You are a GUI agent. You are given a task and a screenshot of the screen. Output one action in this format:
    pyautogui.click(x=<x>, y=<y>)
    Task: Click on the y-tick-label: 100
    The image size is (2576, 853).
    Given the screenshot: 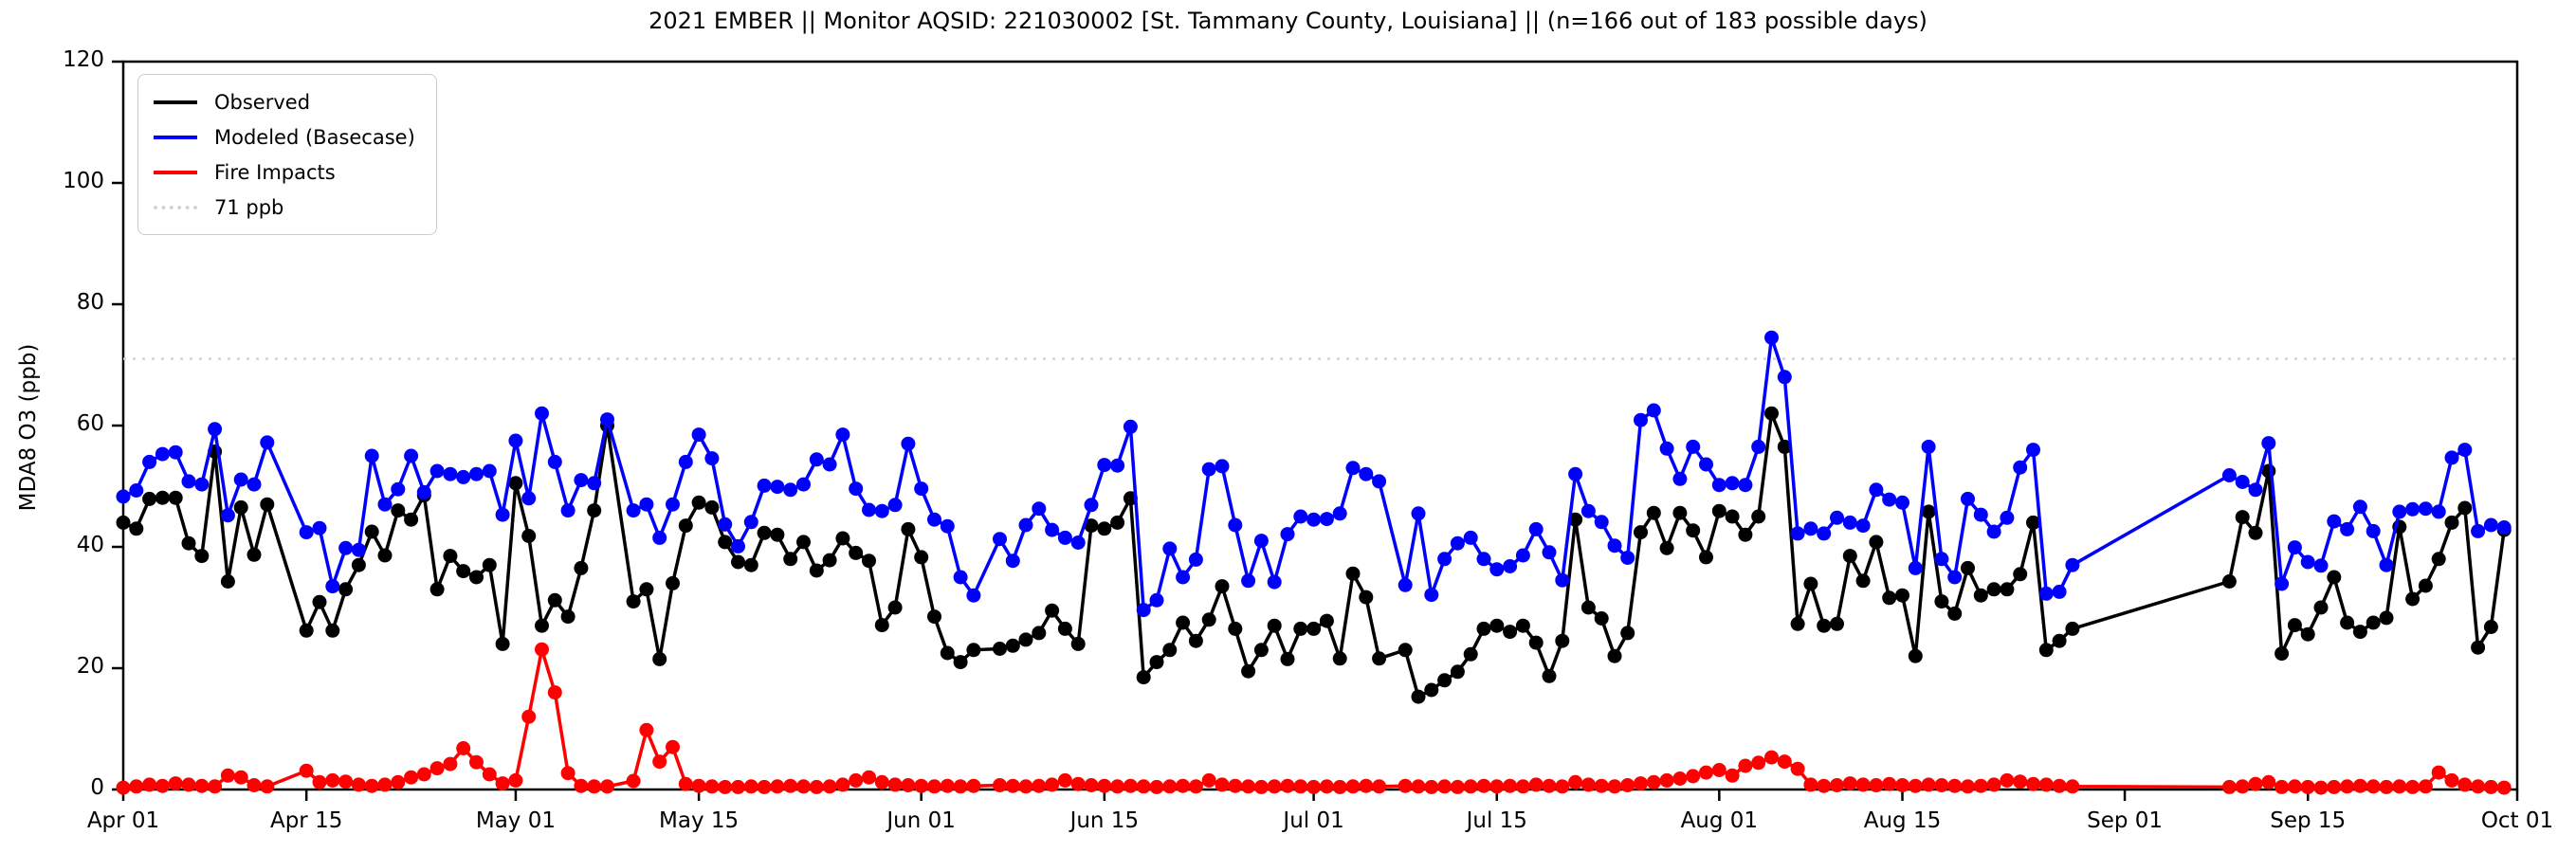 What is the action you would take?
    pyautogui.click(x=83, y=181)
    